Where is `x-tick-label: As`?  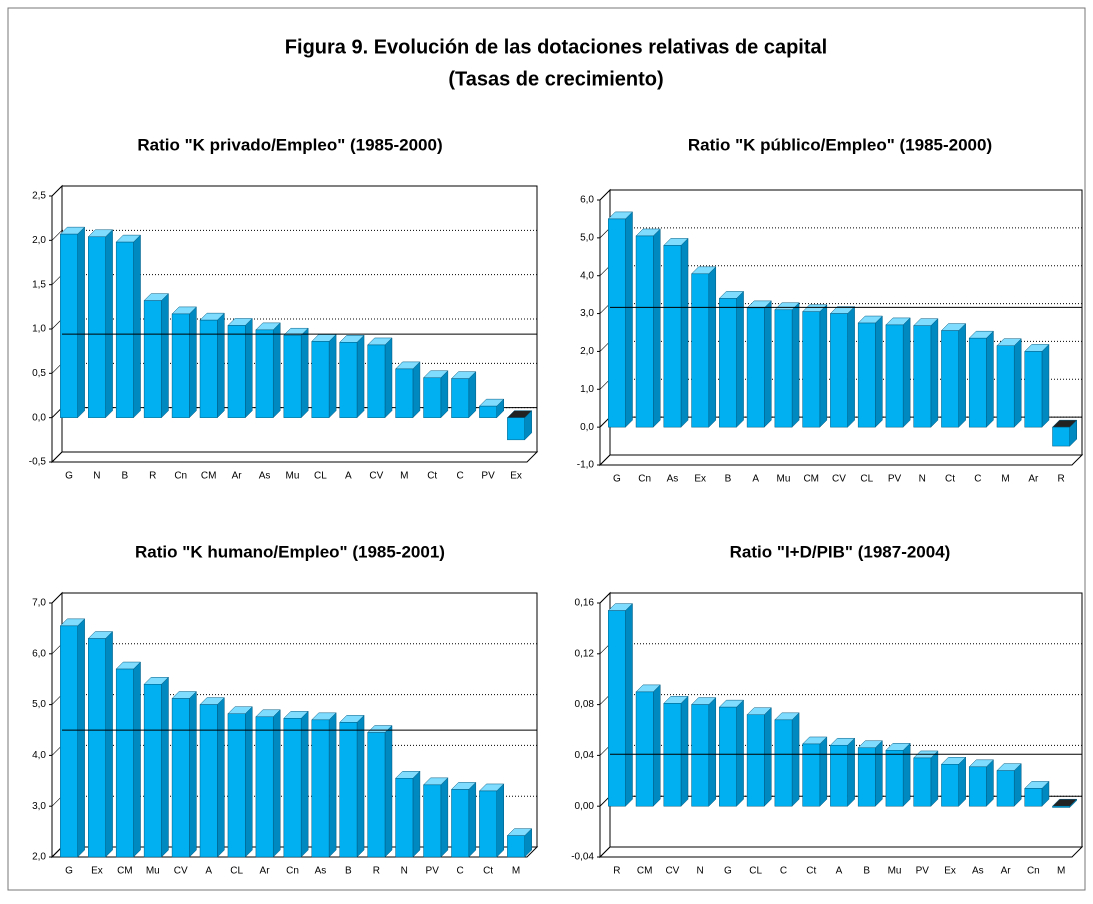
x-tick-label: As is located at coordinates (265, 476).